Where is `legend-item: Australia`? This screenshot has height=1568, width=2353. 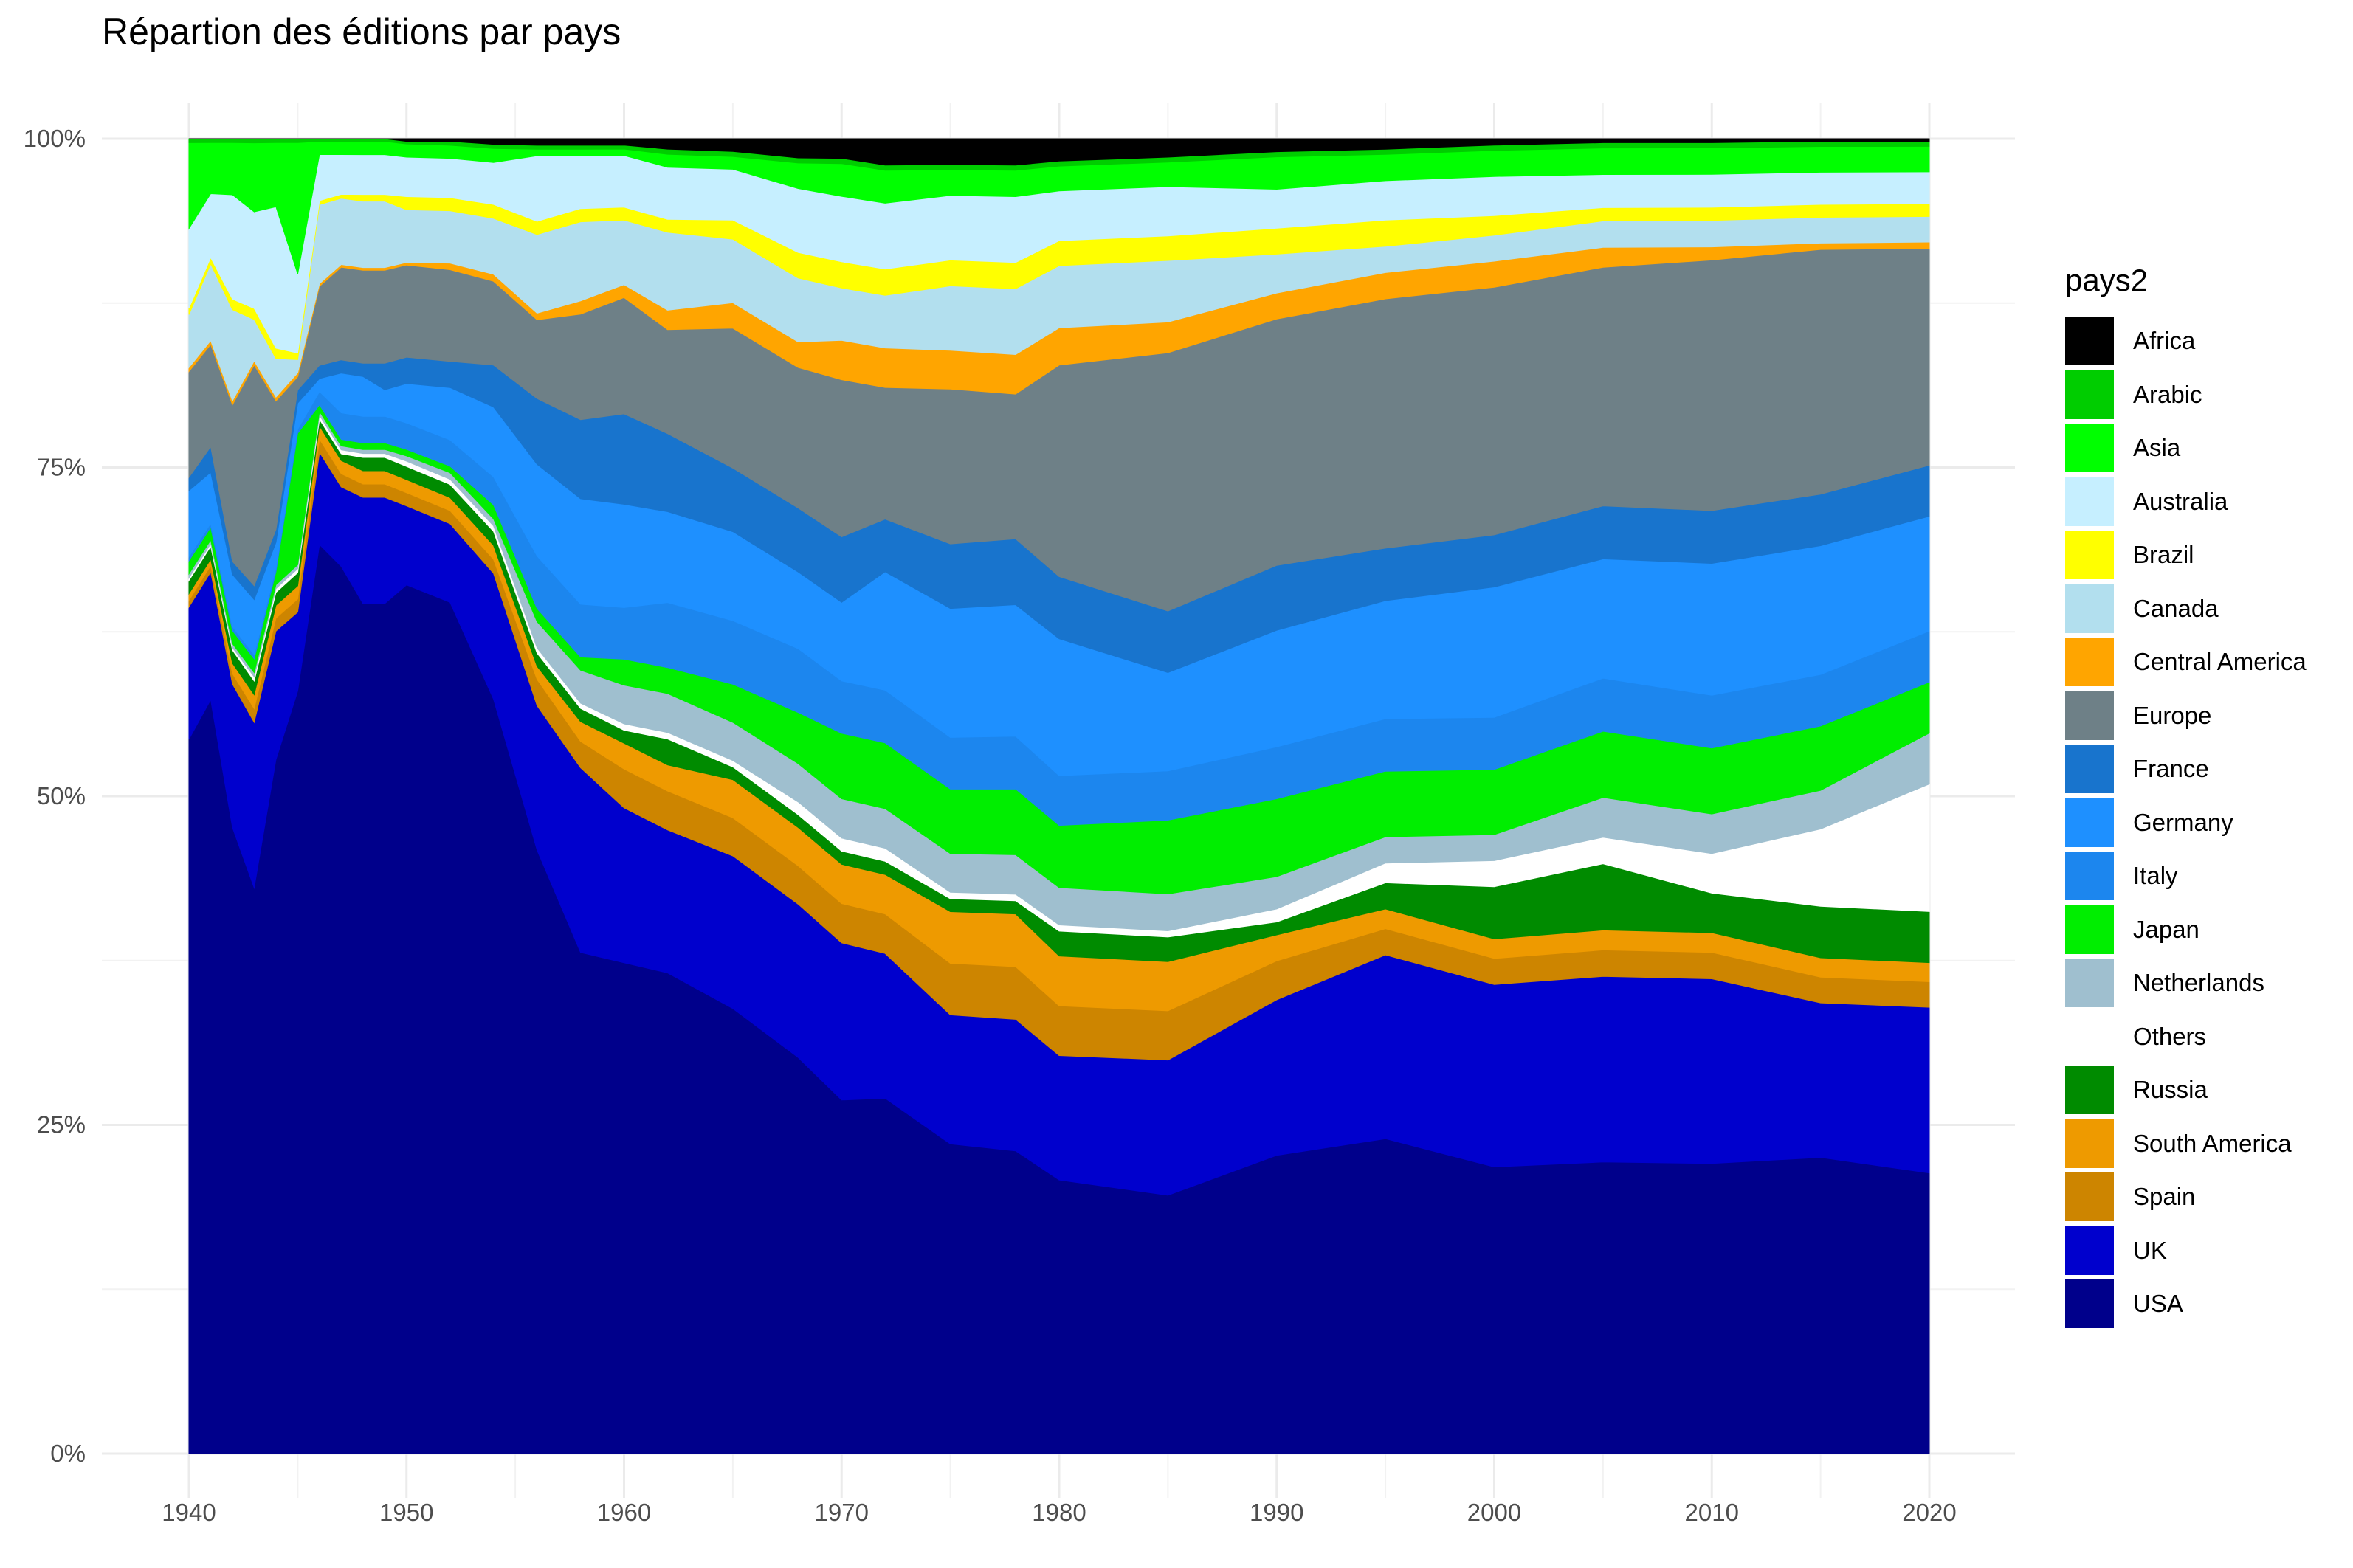 legend-item: Australia is located at coordinates (2186, 502).